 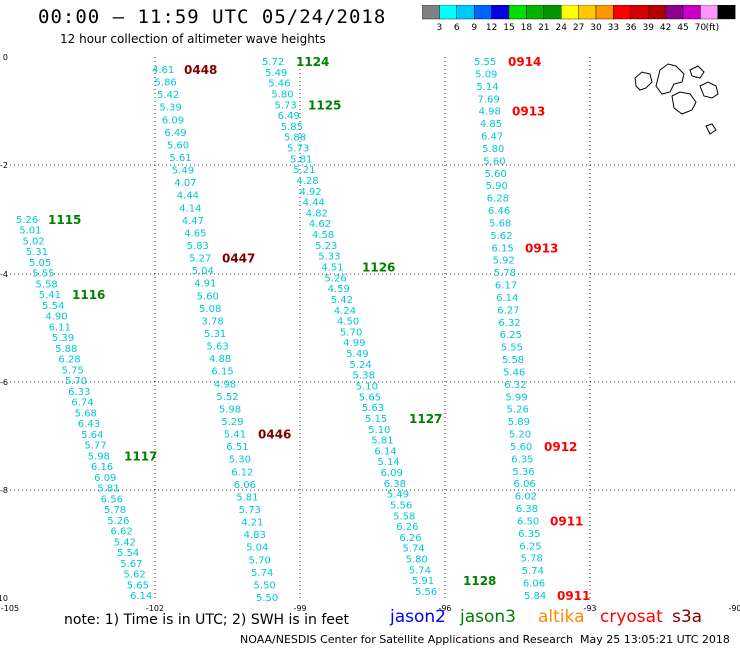 I want to click on colorbar-label: 18, so click(x=527, y=28).